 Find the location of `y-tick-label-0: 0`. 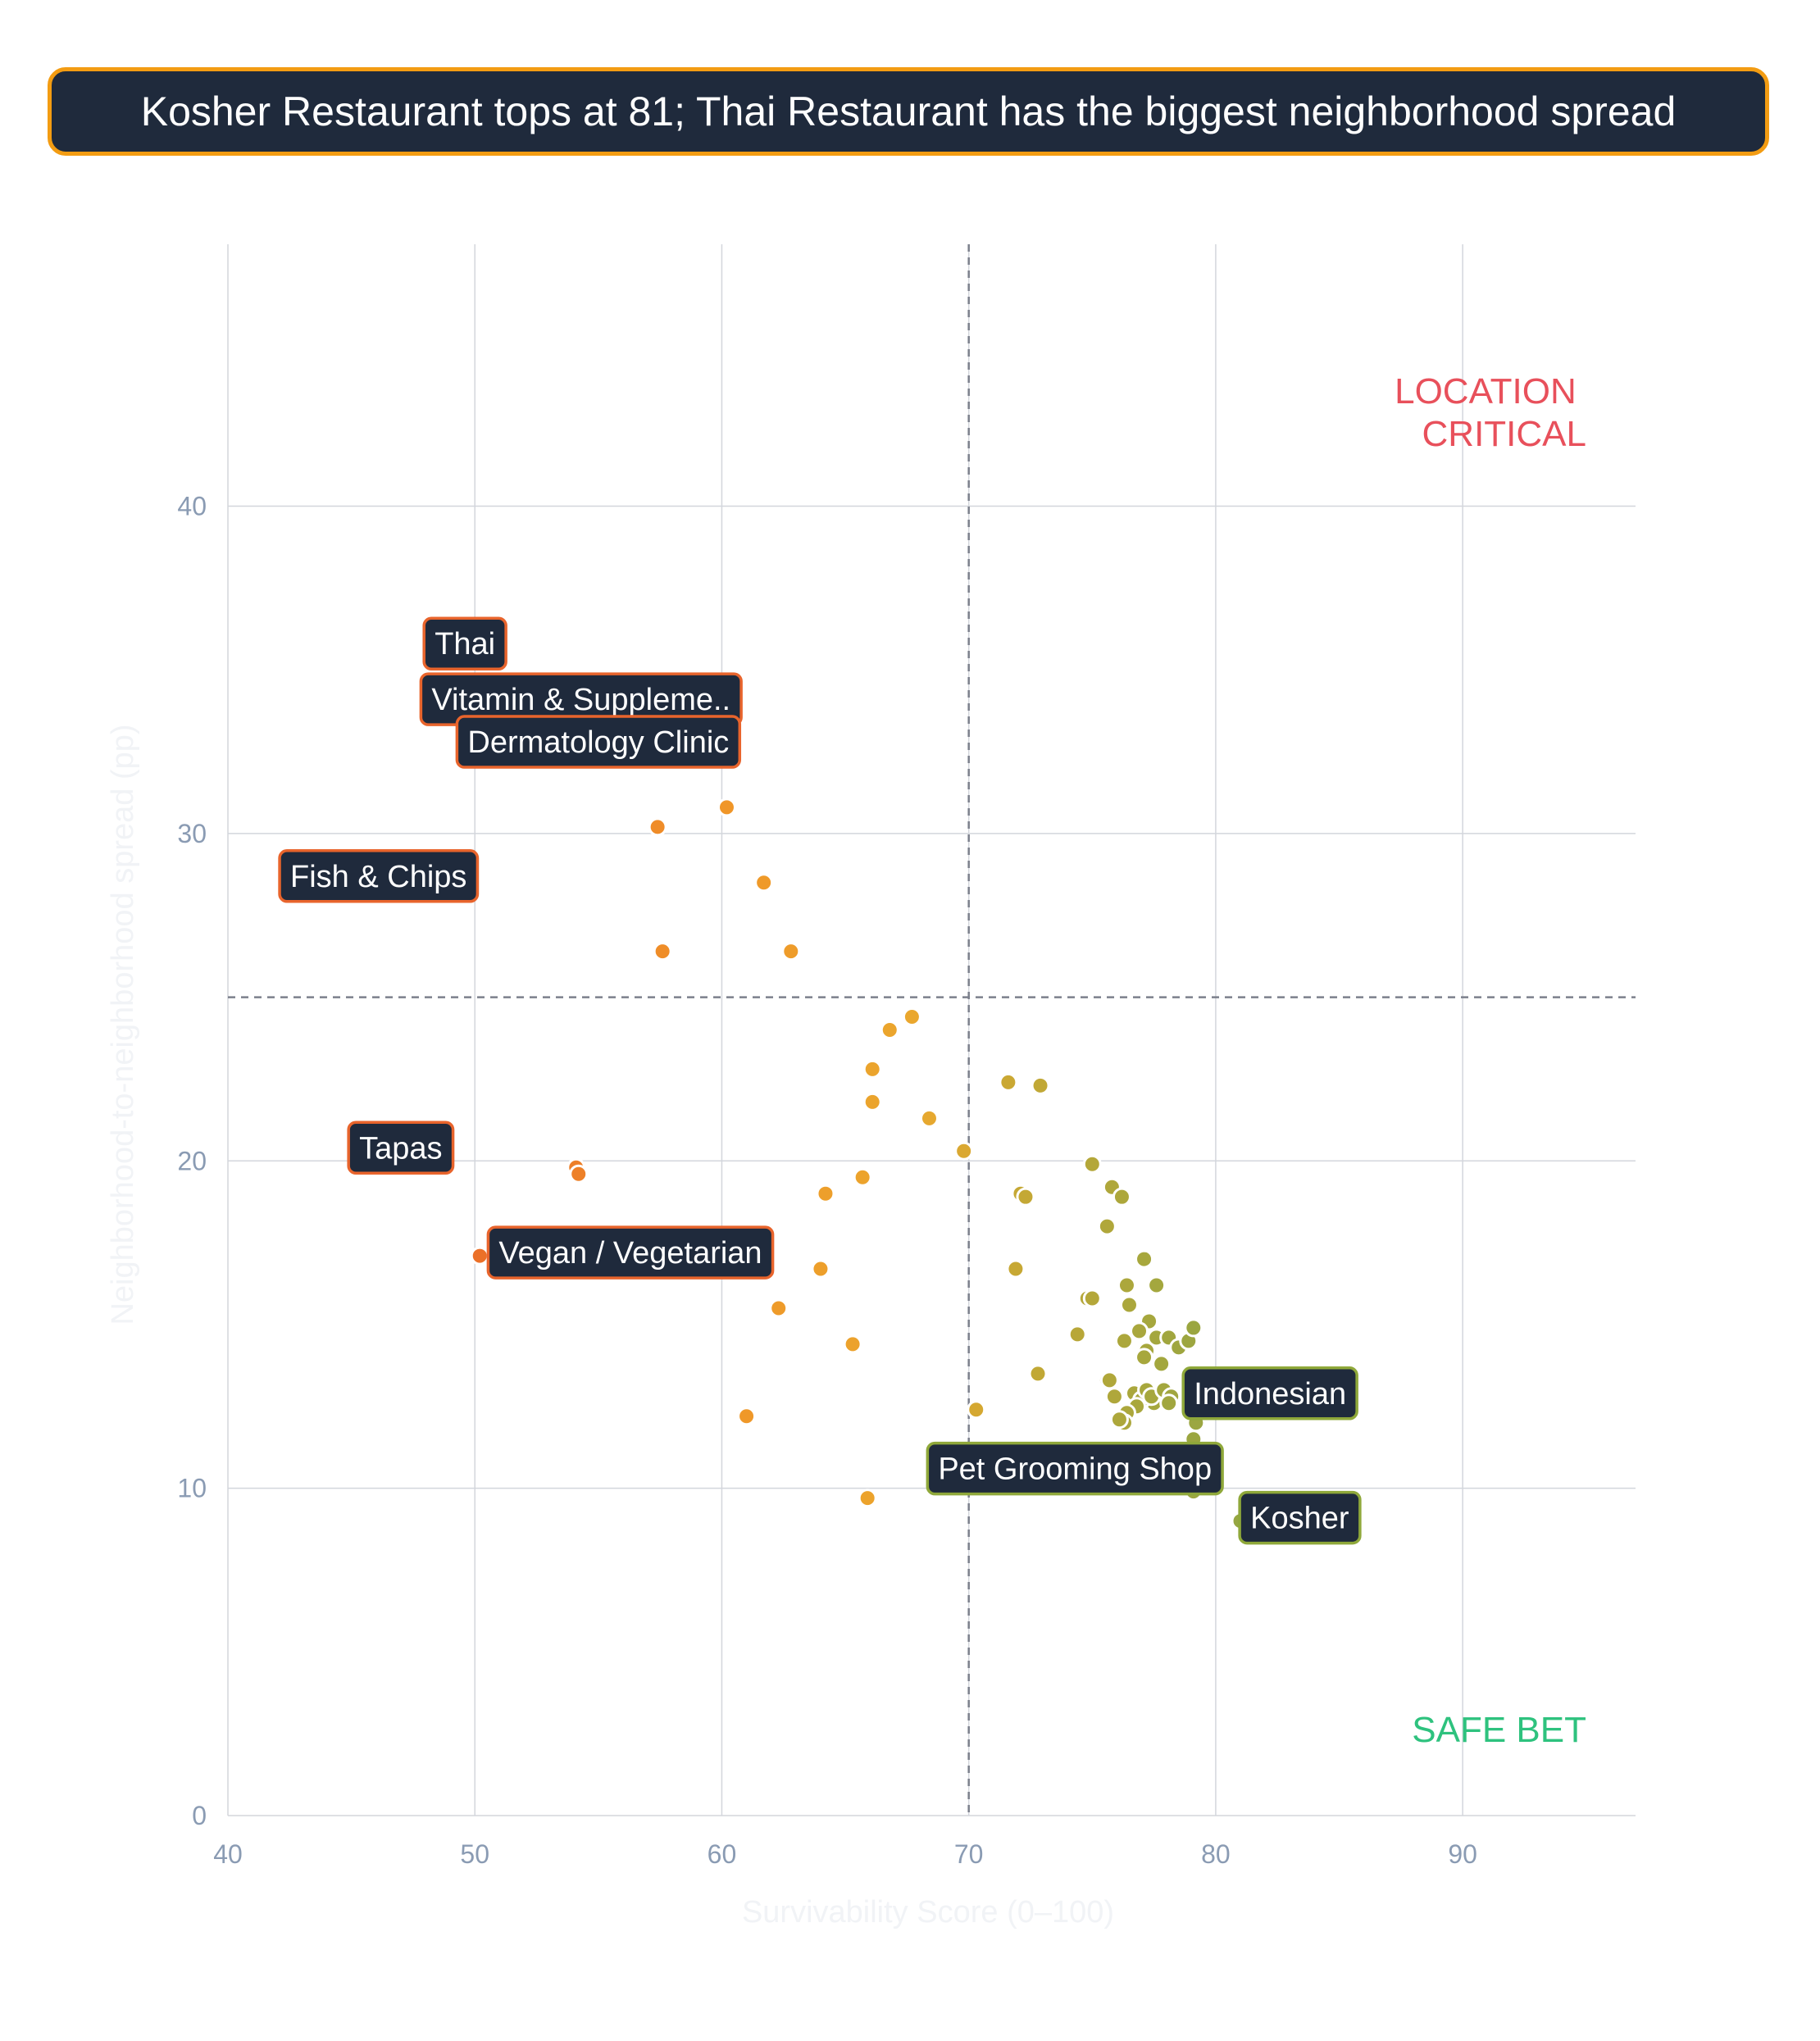

y-tick-label-0: 0 is located at coordinates (199, 1815).